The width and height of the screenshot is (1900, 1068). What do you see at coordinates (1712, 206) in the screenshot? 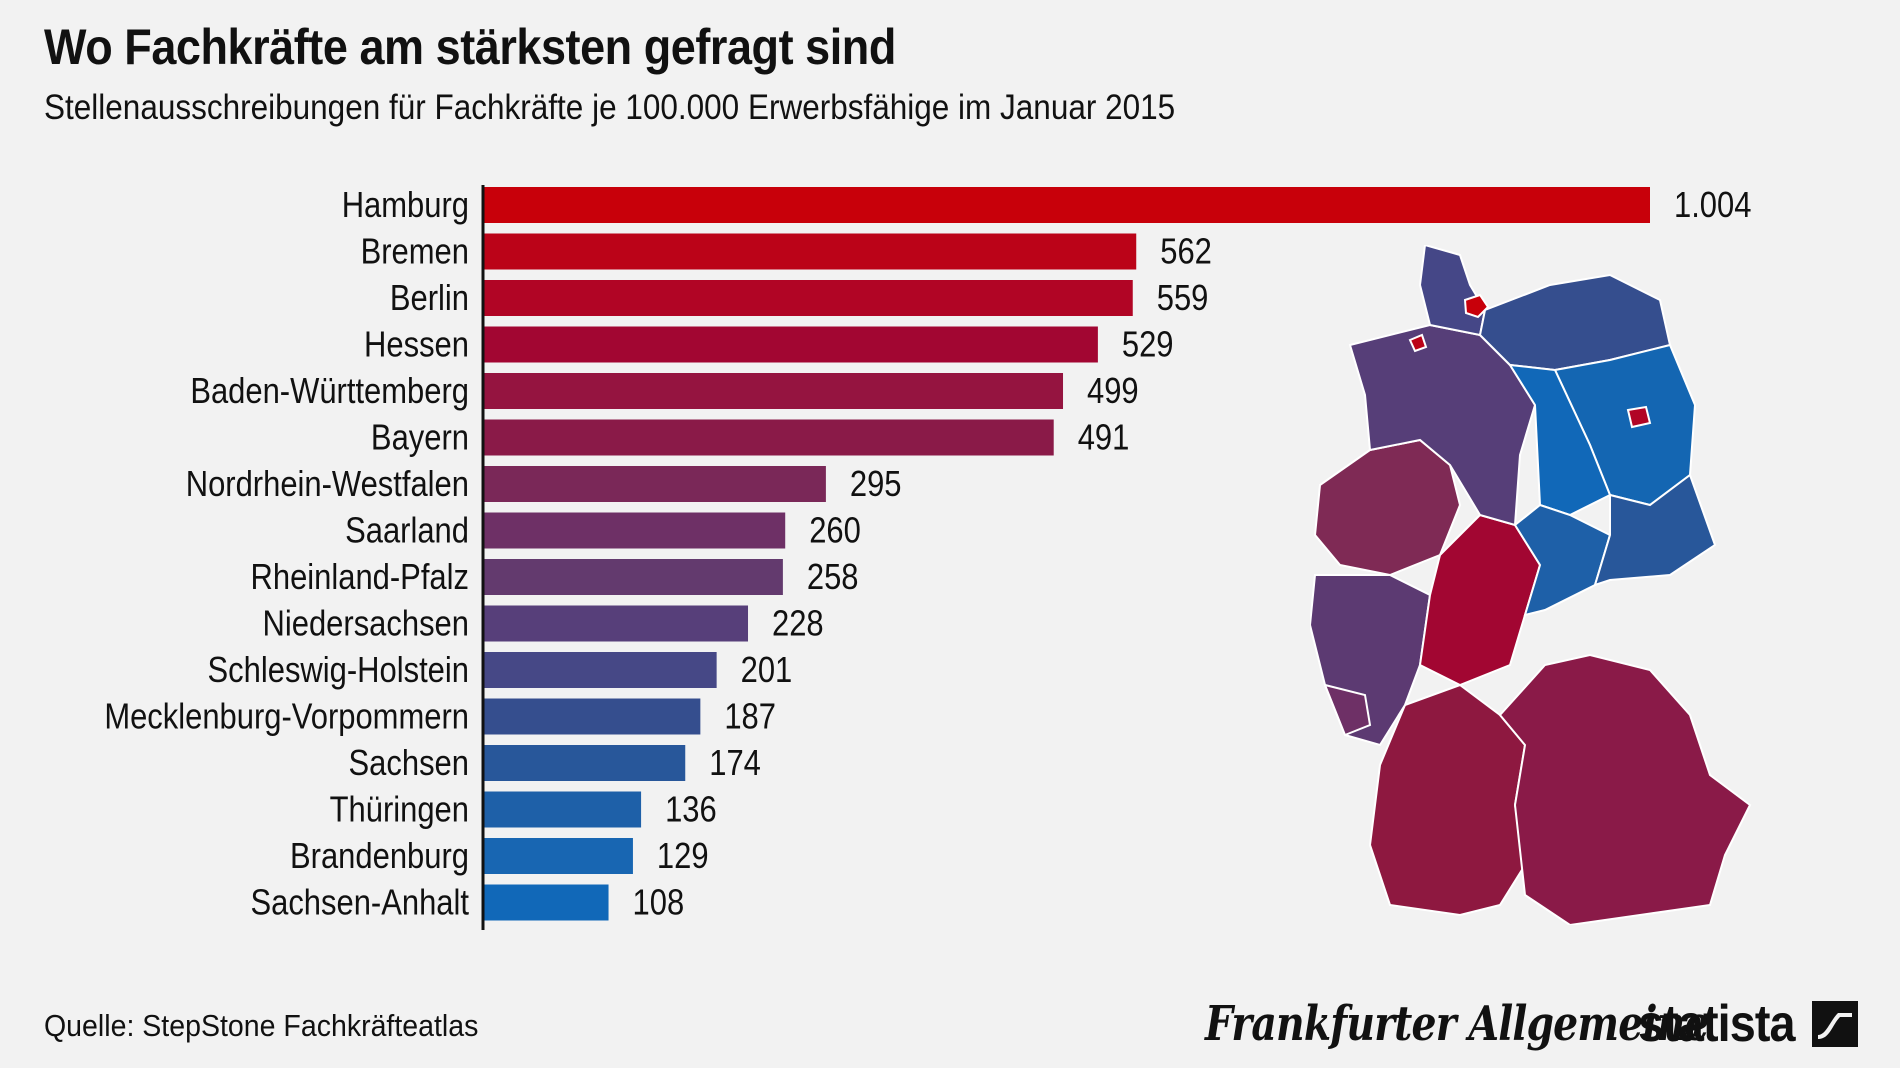
I see `value-label: 1.004` at bounding box center [1712, 206].